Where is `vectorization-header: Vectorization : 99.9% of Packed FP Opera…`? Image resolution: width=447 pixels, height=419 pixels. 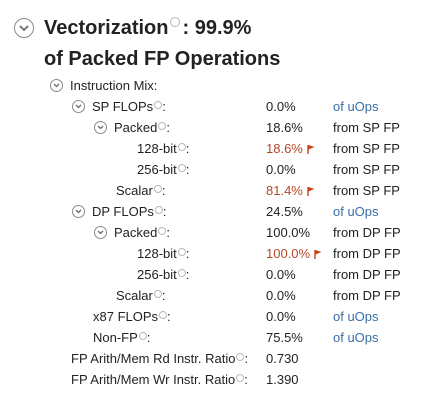
vectorization-header: Vectorization : 99.9% of Packed FP Opera… is located at coordinates (226, 43).